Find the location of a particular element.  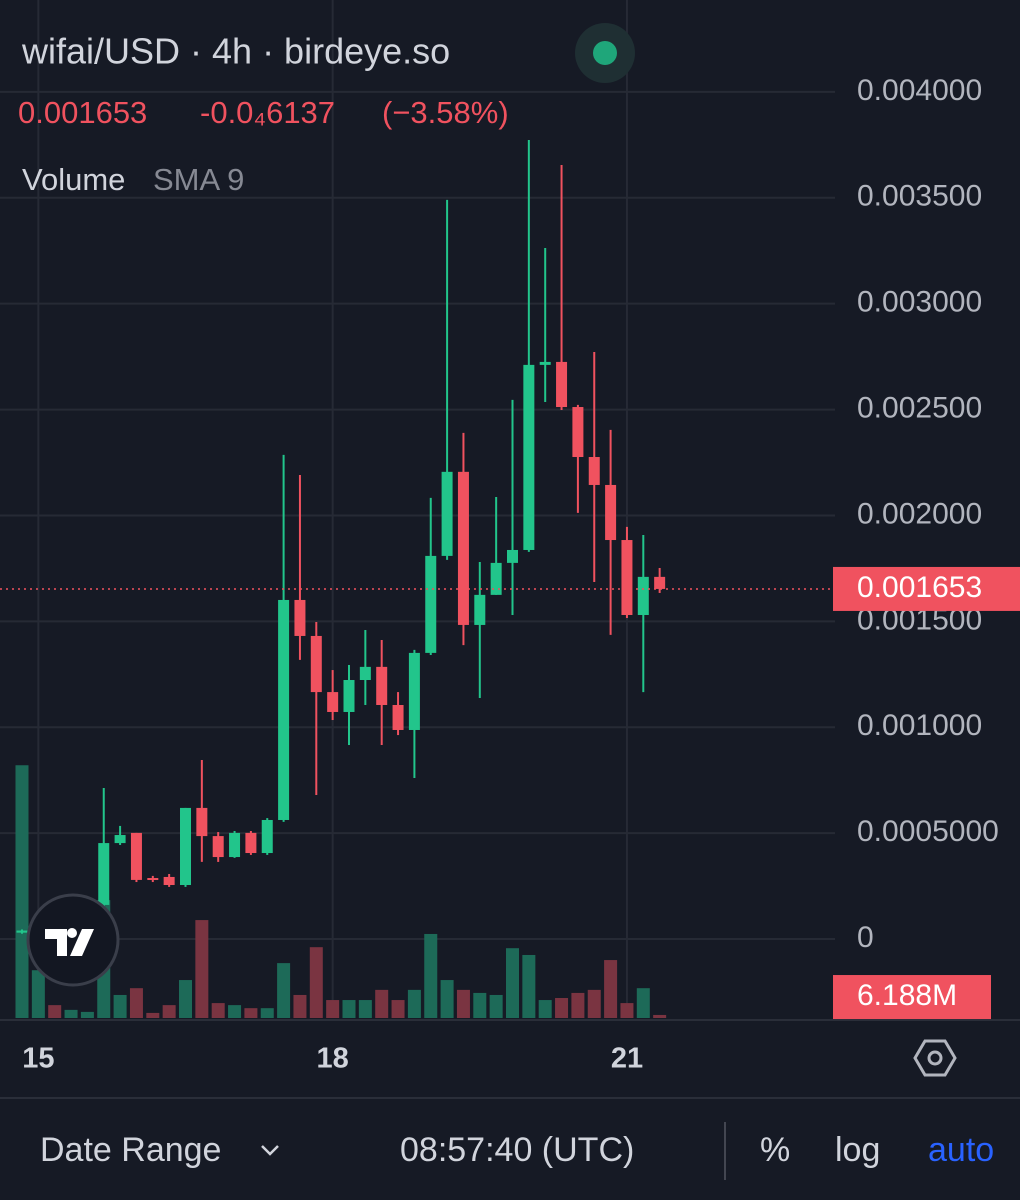

volume-label: 6.188M is located at coordinates (907, 995).